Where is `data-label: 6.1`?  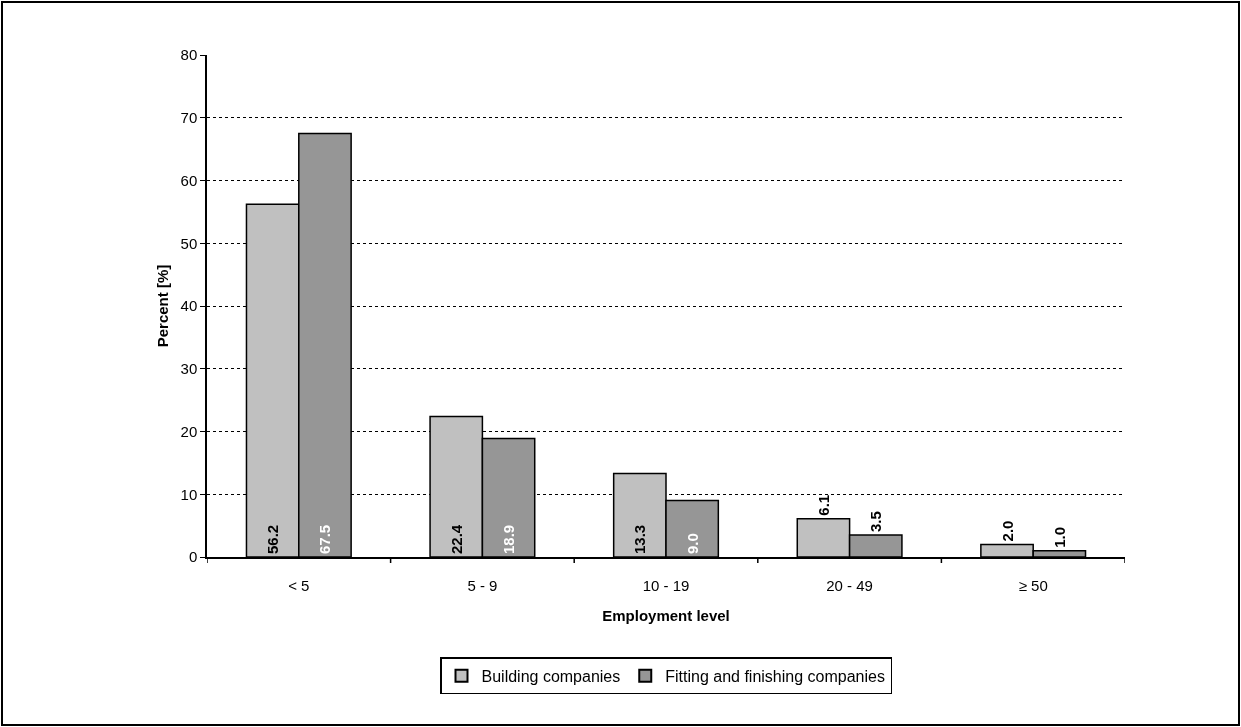 data-label: 6.1 is located at coordinates (823, 505).